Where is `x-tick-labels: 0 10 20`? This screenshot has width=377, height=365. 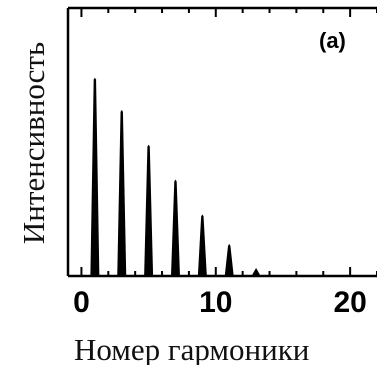 x-tick-labels: 0 10 20 is located at coordinates (220, 302).